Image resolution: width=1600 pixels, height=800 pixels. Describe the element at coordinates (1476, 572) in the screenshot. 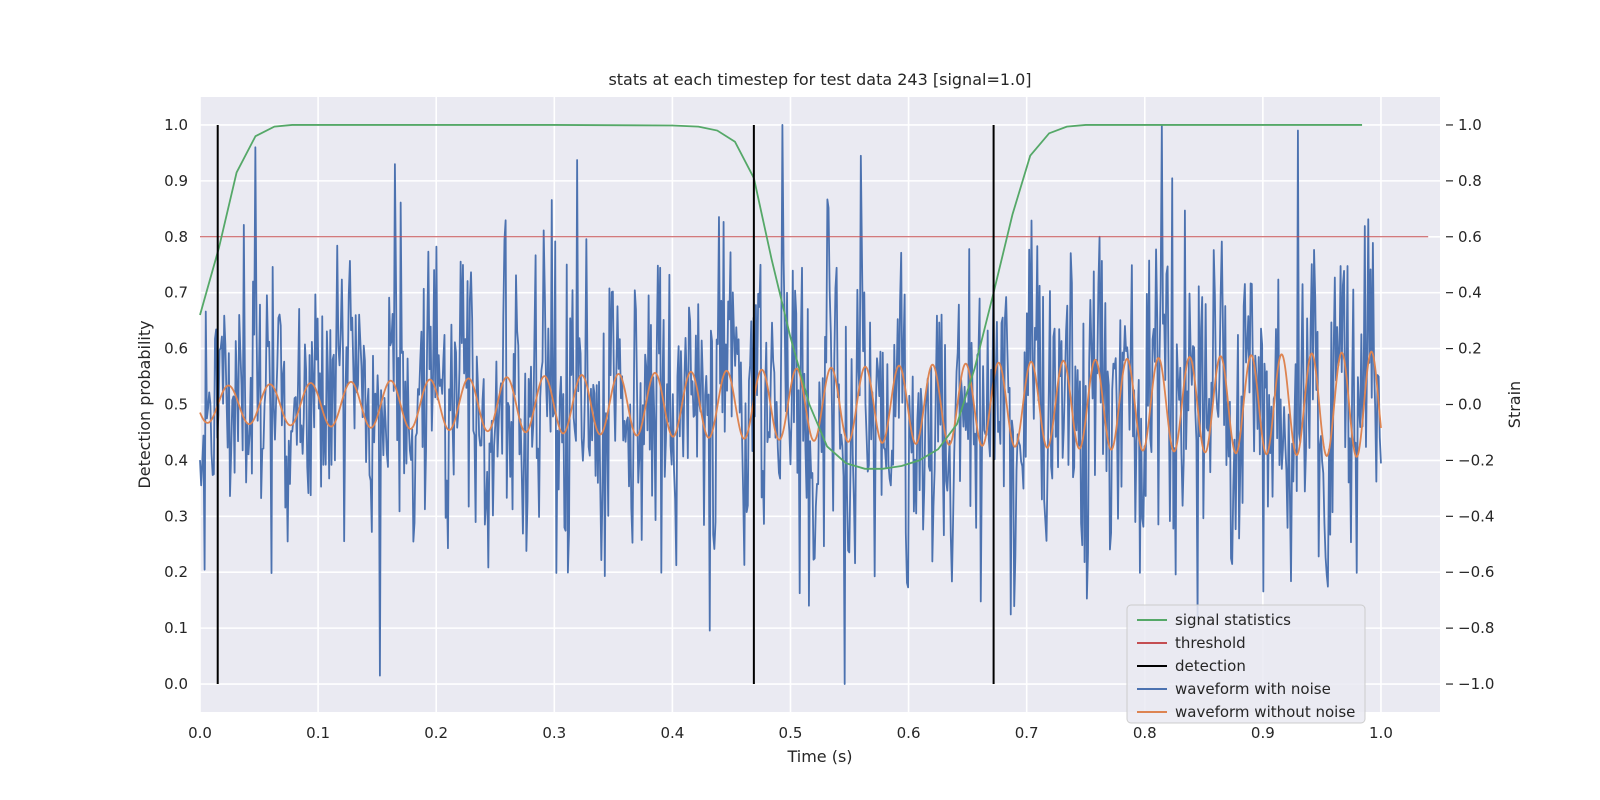

I see `y2-tick-label: −0.6` at that location.